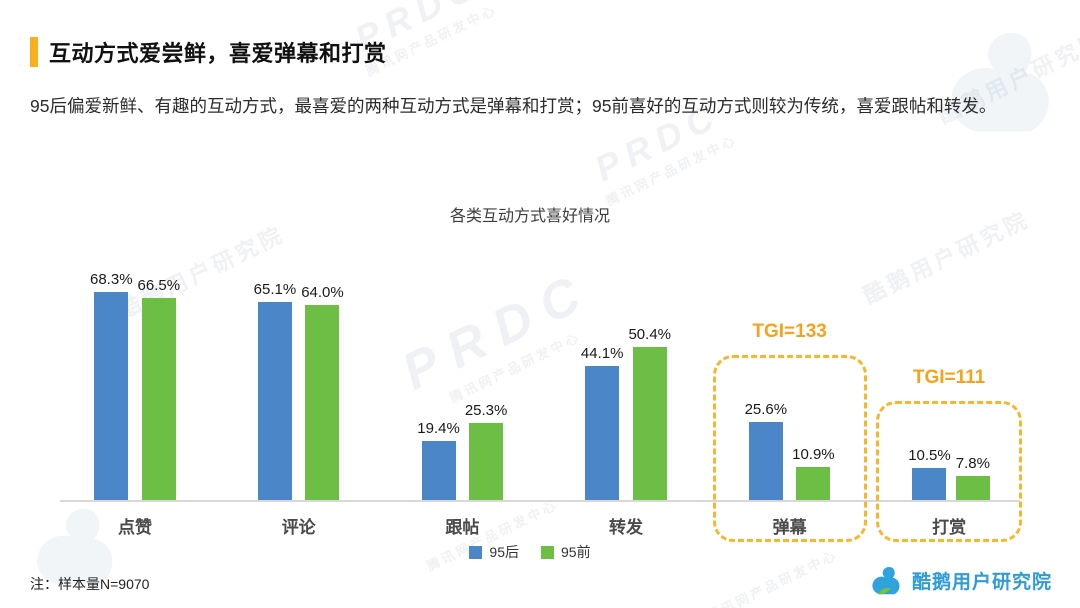  What do you see at coordinates (159, 285) in the screenshot?
I see `bar-value-label: 66.5%` at bounding box center [159, 285].